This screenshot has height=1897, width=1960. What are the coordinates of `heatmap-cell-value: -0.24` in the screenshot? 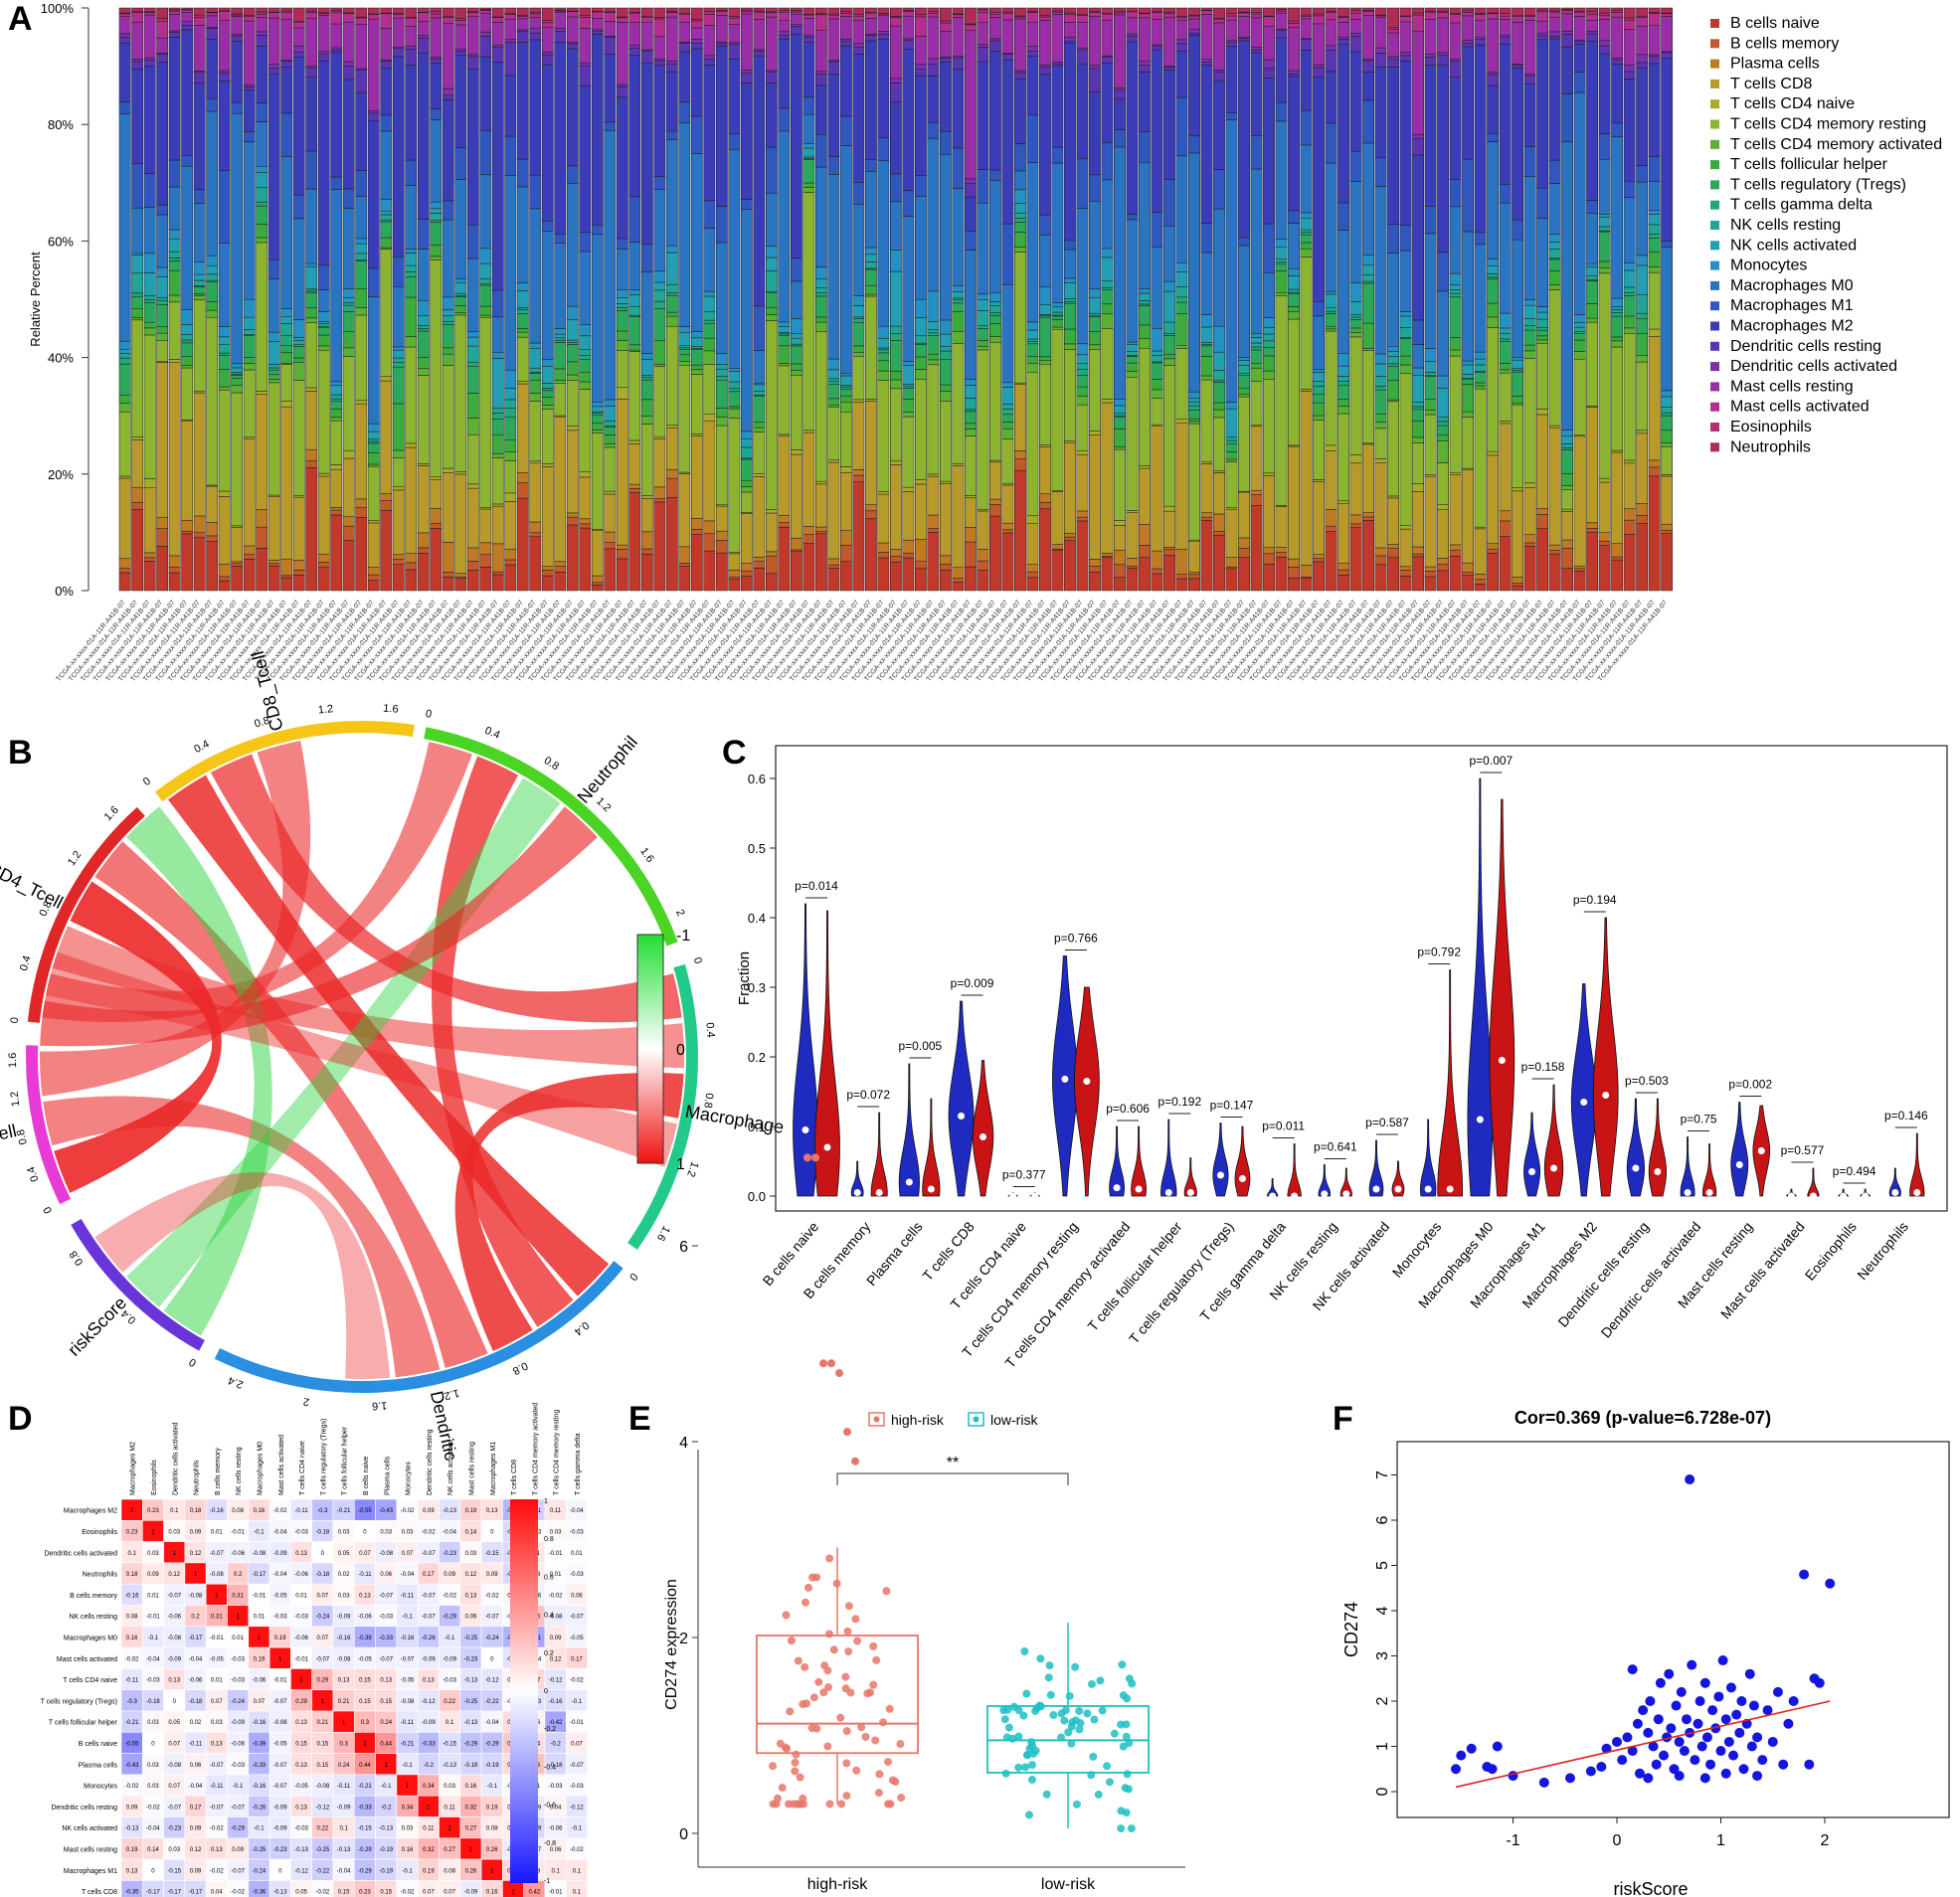 It's located at (260, 1871).